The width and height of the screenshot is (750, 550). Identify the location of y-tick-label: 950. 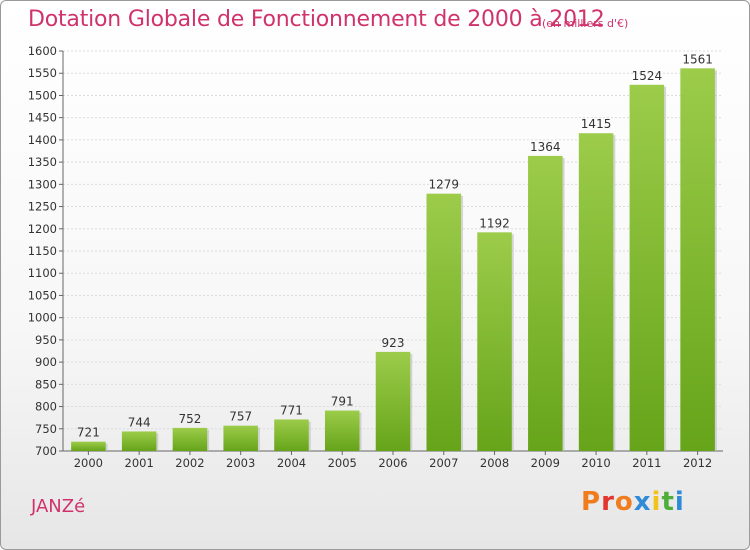
(46, 340).